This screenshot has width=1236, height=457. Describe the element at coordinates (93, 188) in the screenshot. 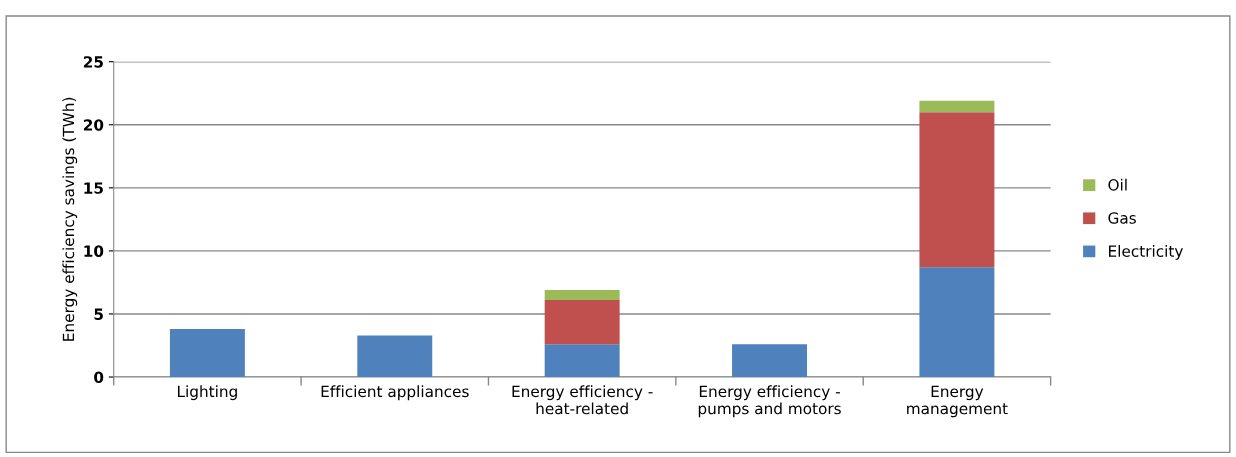

I see `y-tick-label: 15` at that location.